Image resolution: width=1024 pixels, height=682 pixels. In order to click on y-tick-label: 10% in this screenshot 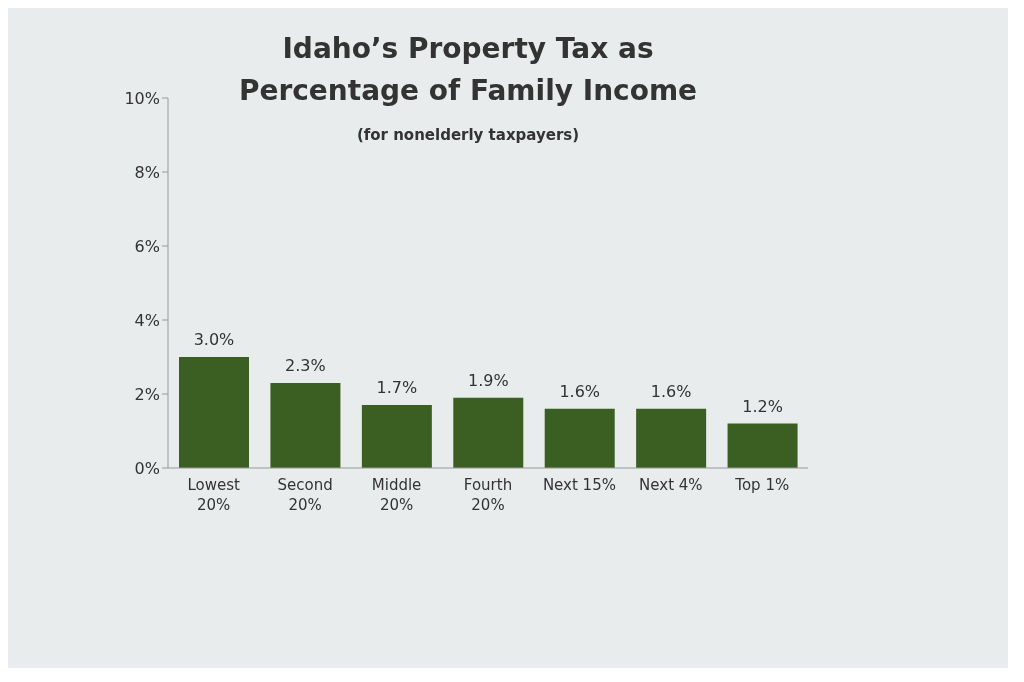, I will do `click(142, 98)`.